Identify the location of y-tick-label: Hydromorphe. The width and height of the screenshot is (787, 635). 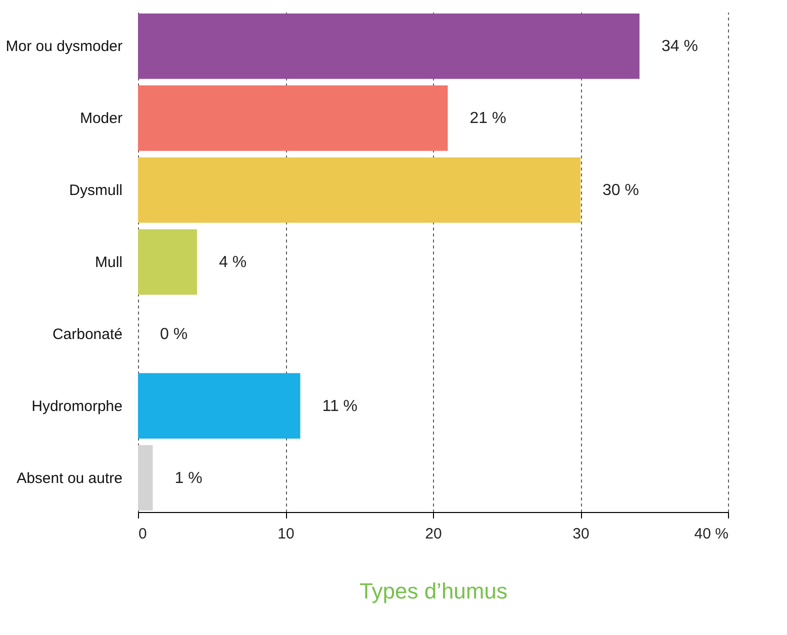
(77, 406).